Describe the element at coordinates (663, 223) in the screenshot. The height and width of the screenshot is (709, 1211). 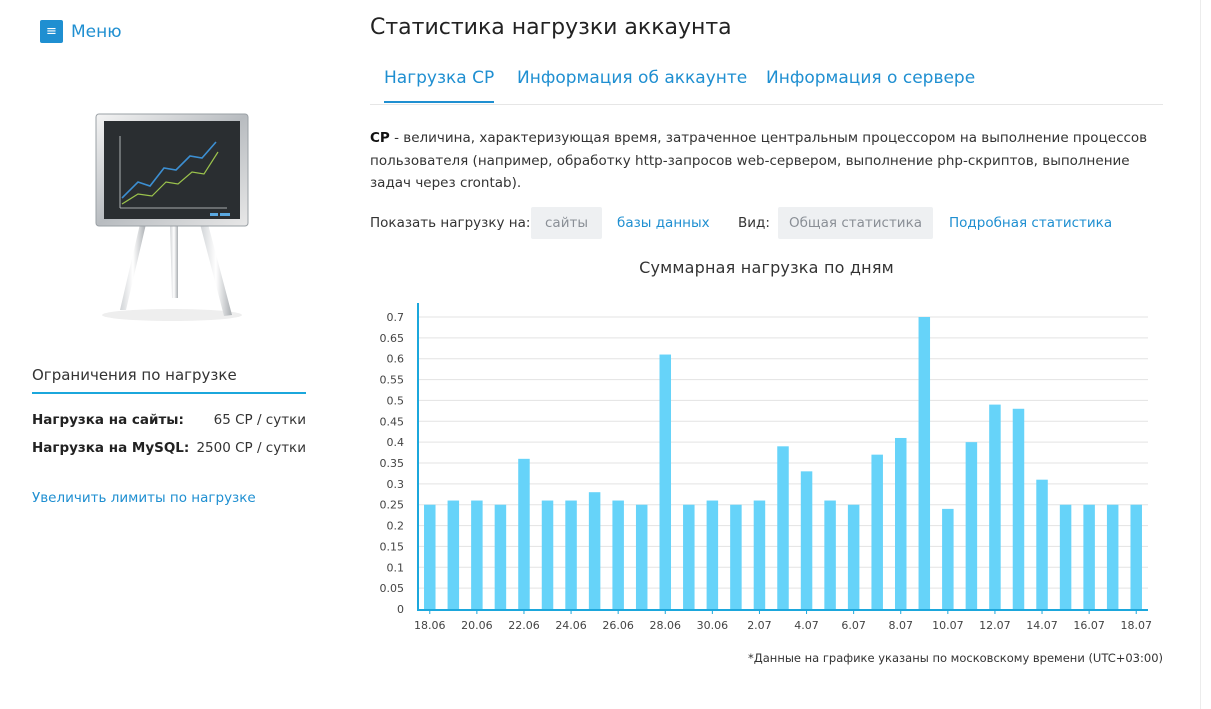
I see `filter-databases-link: базы данных` at that location.